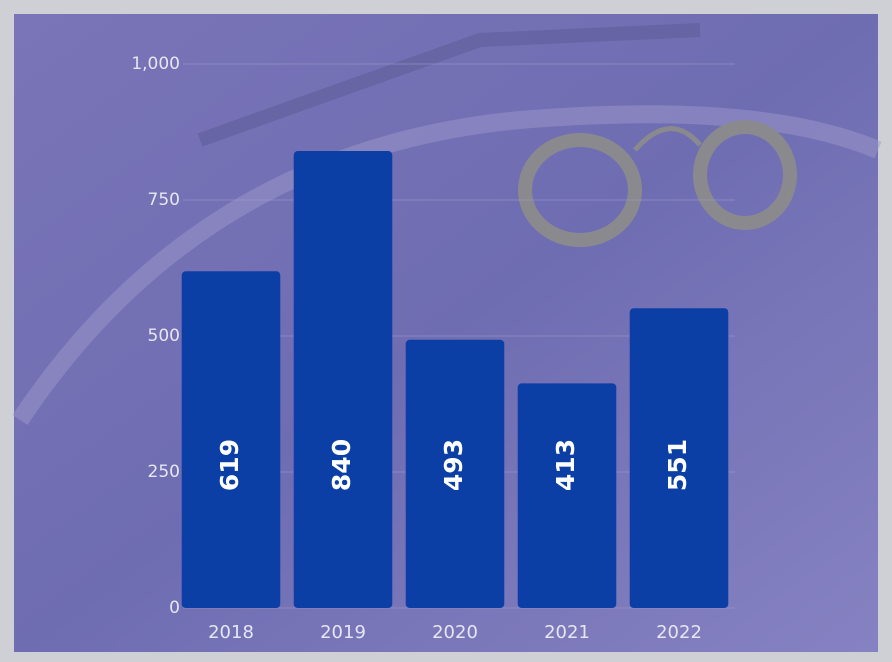 This screenshot has width=892, height=662. What do you see at coordinates (657, 183) in the screenshot?
I see `handcuffs` at bounding box center [657, 183].